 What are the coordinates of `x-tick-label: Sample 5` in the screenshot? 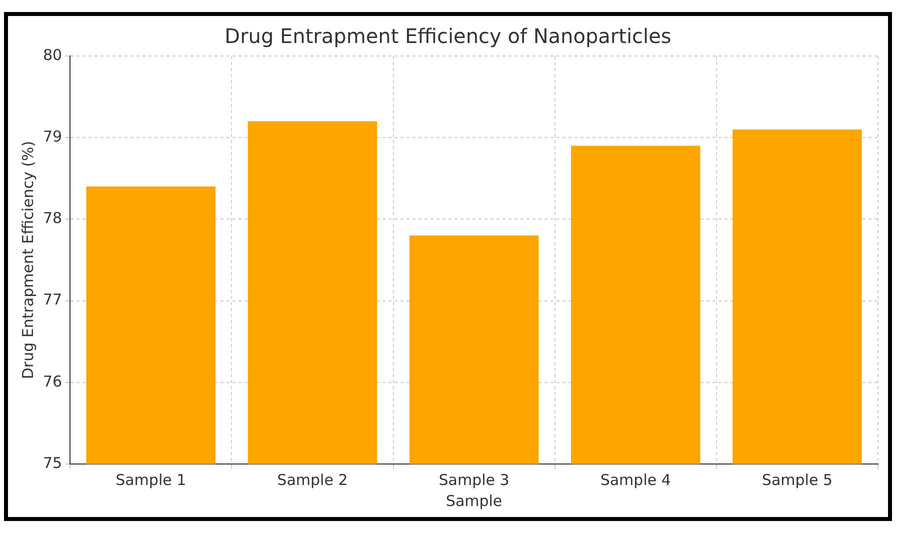 It's located at (797, 479).